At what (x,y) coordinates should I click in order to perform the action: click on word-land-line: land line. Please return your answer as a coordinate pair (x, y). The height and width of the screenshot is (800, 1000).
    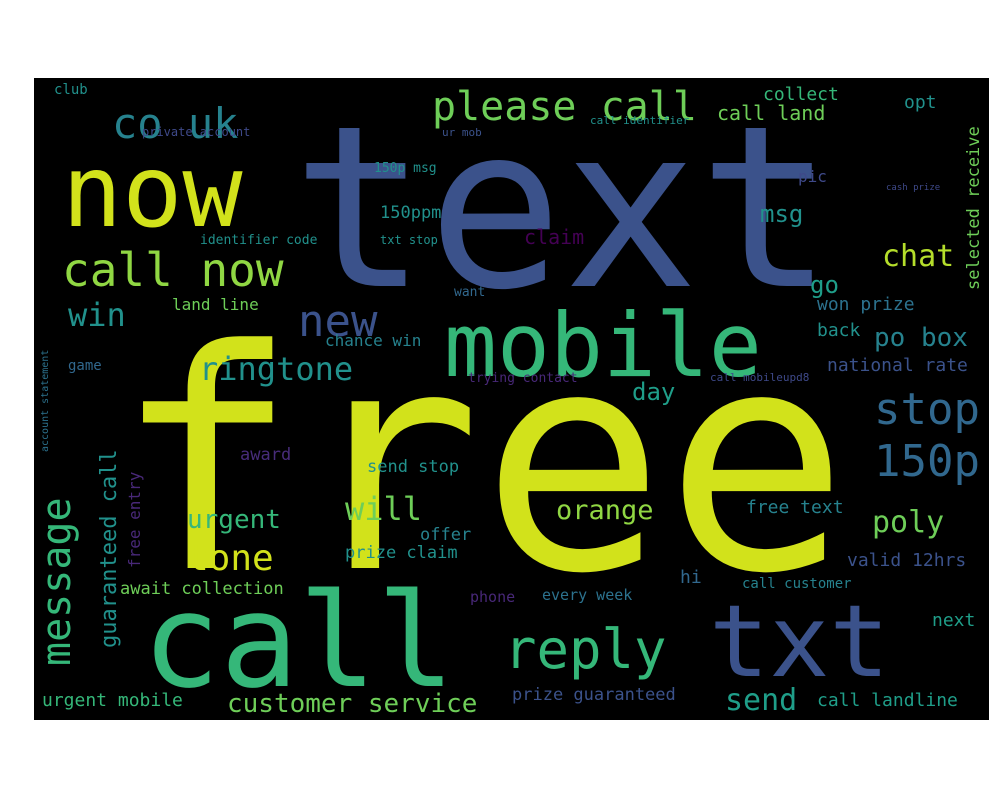
    Looking at the image, I should click on (215, 304).